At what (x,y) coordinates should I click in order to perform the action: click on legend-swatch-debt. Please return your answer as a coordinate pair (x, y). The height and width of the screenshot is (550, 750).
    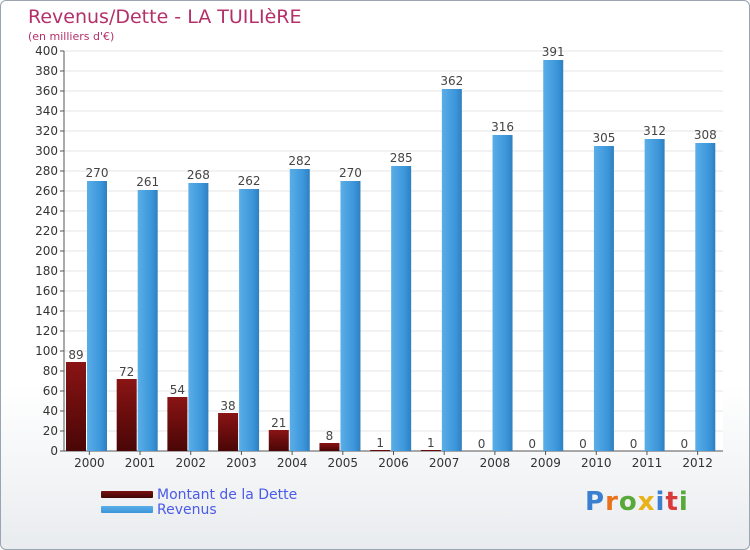
    Looking at the image, I should click on (127, 494).